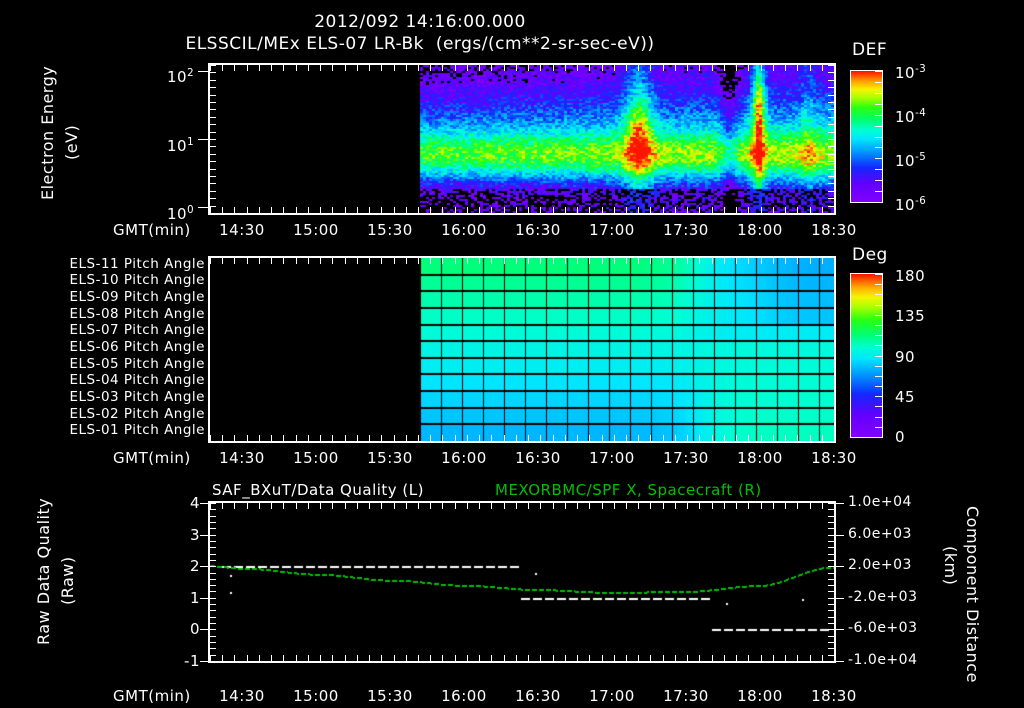 The width and height of the screenshot is (1024, 708). I want to click on def-colorbar-title: DEF, so click(870, 50).